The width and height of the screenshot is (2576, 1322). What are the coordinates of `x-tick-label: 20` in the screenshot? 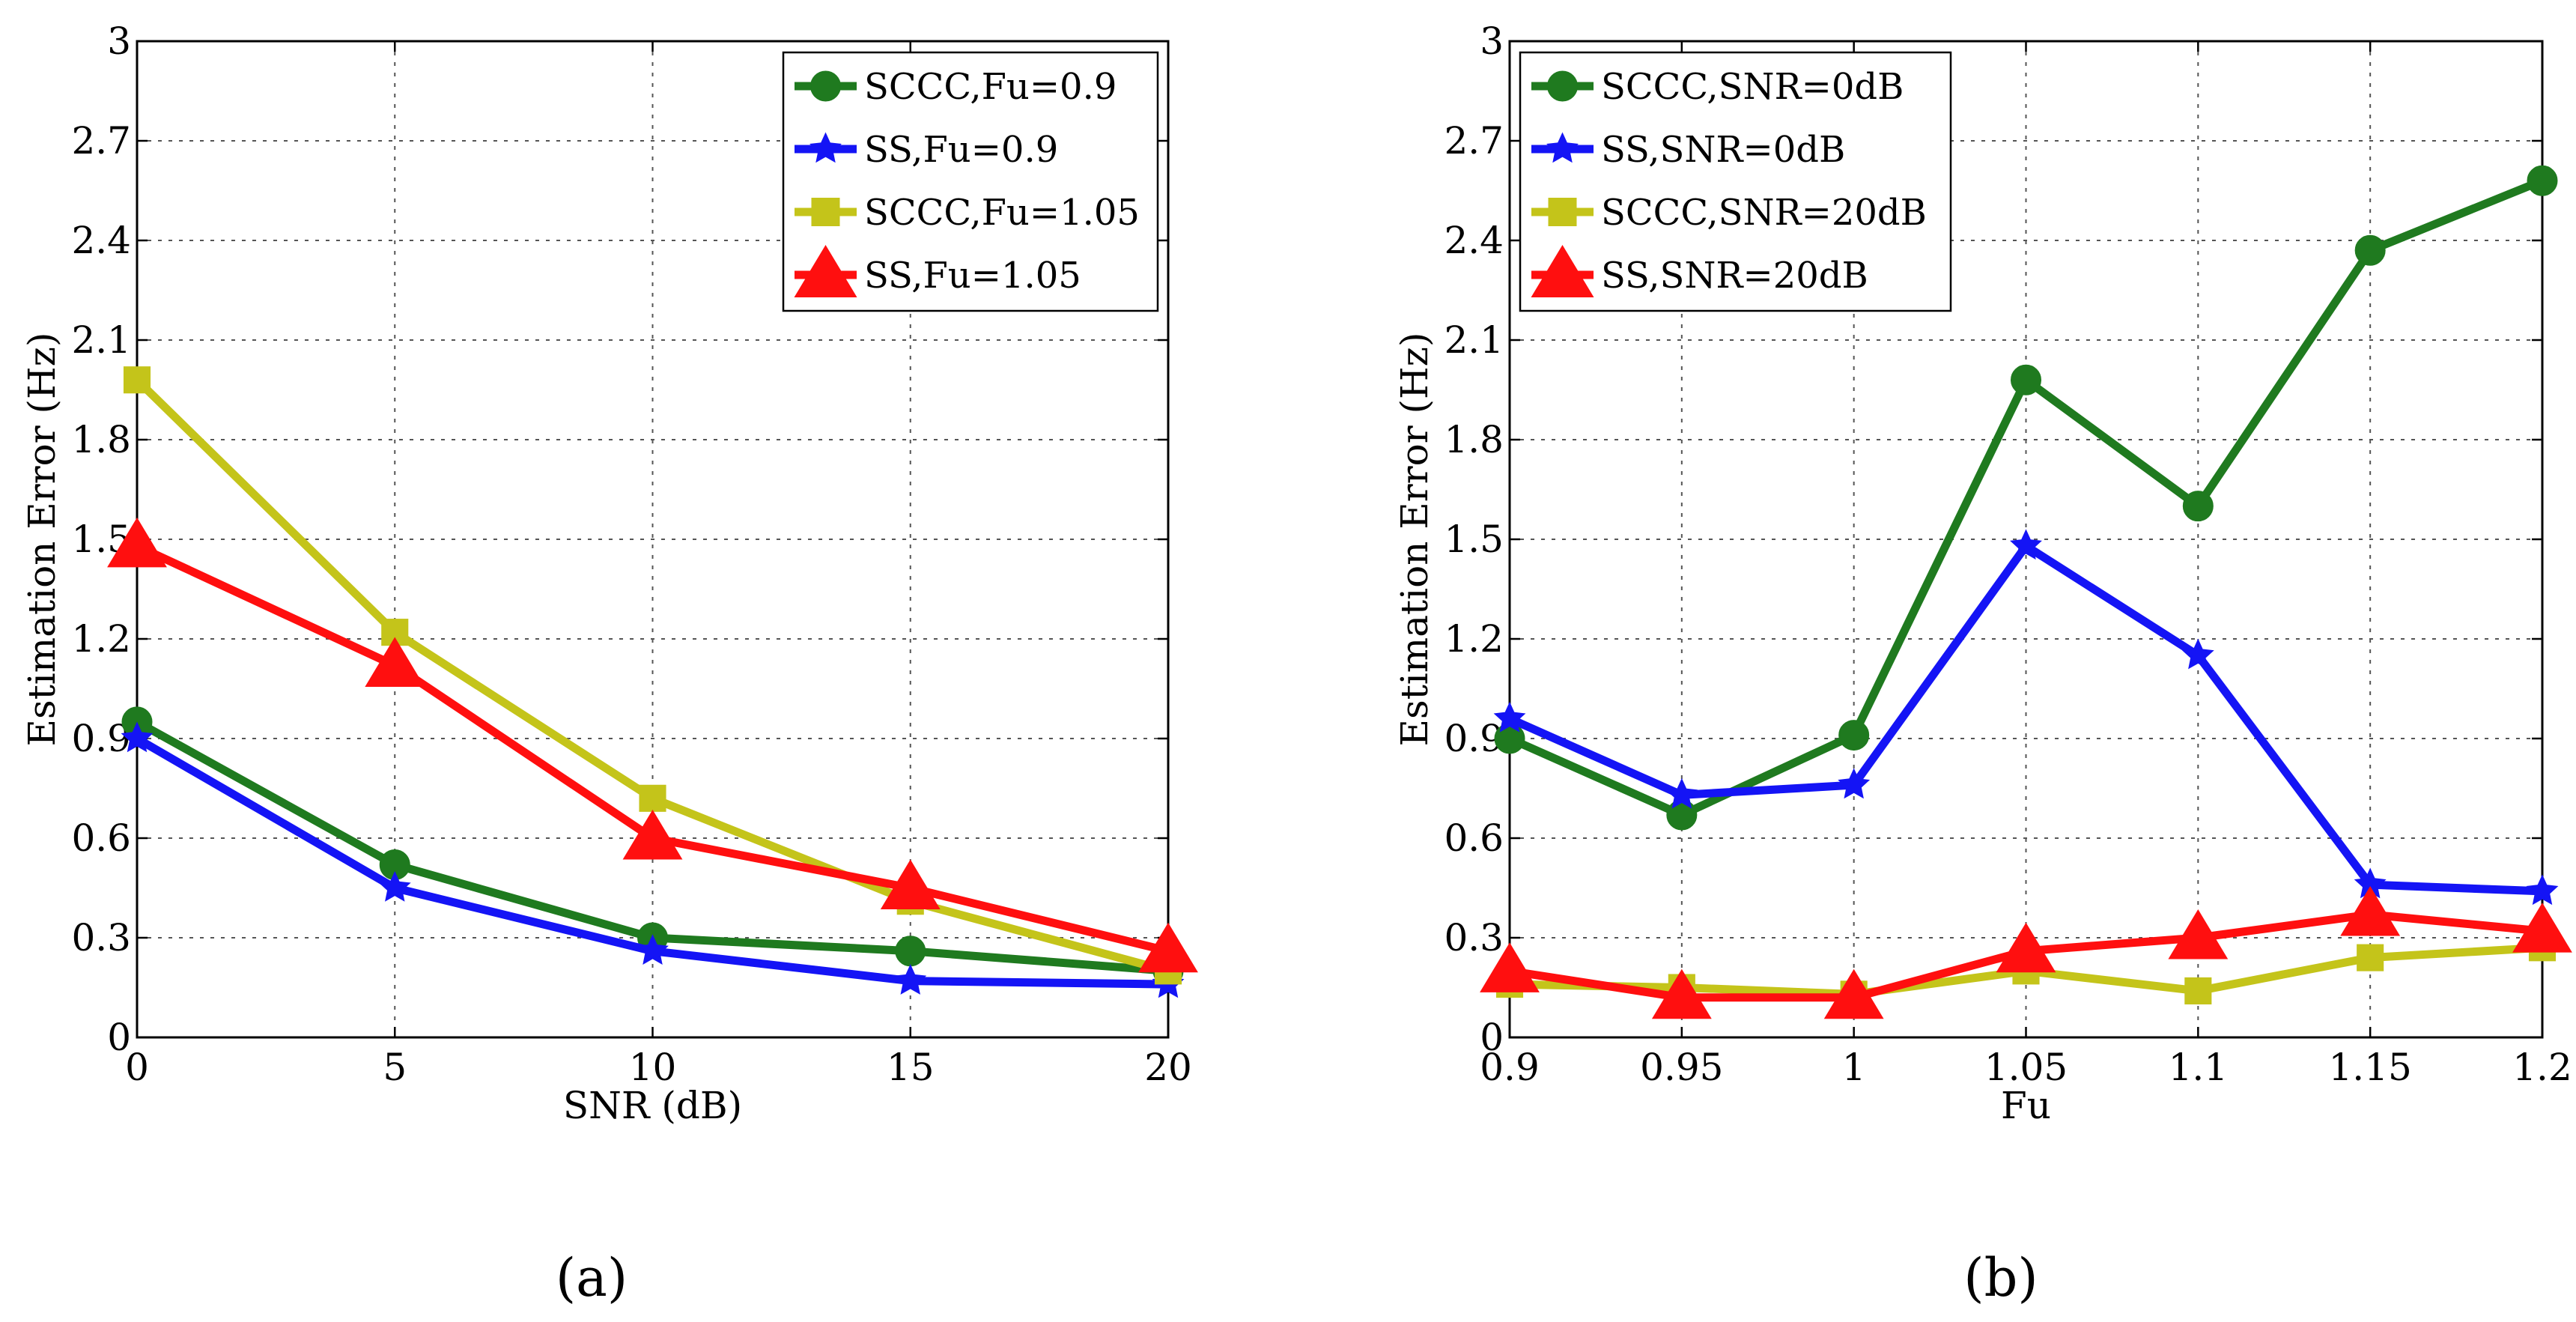 It's located at (1168, 1067).